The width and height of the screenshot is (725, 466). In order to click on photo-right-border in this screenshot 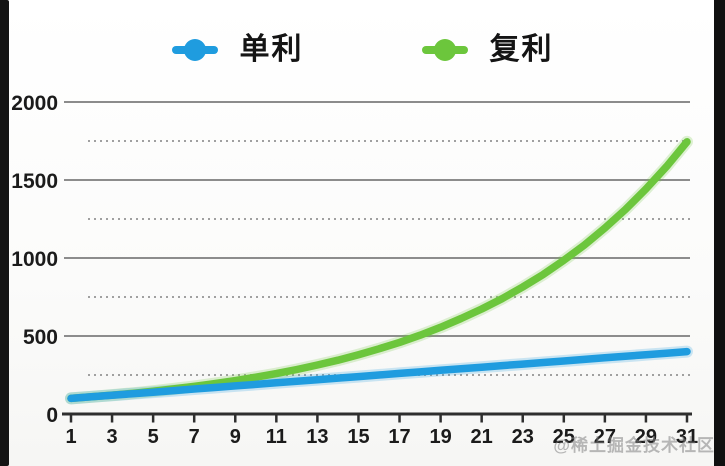, I will do `click(719, 233)`.